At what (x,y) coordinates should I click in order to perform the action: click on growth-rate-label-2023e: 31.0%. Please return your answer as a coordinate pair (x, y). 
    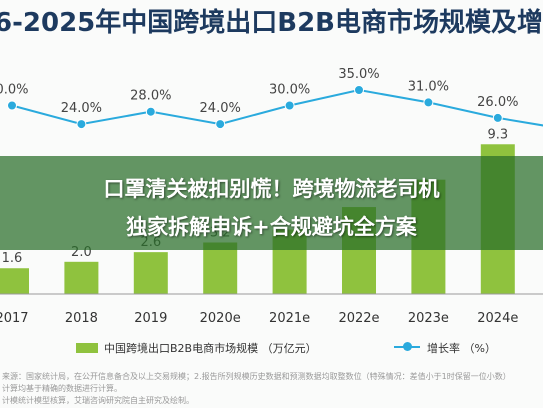
    Looking at the image, I should click on (428, 86).